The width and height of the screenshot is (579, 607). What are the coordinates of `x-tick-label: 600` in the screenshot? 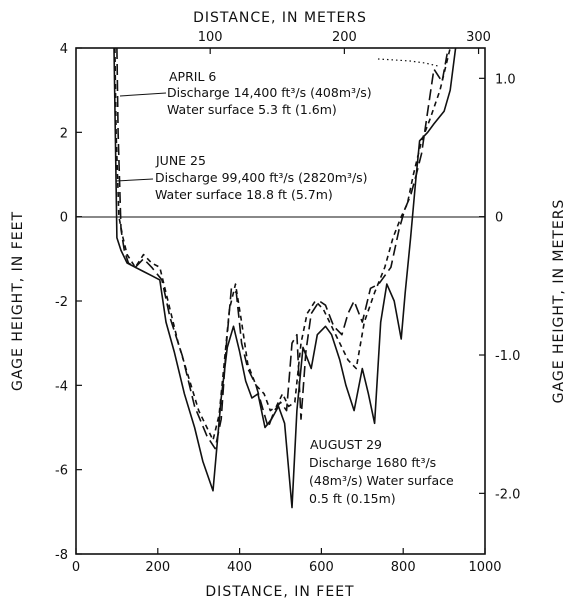 It's located at (321, 567).